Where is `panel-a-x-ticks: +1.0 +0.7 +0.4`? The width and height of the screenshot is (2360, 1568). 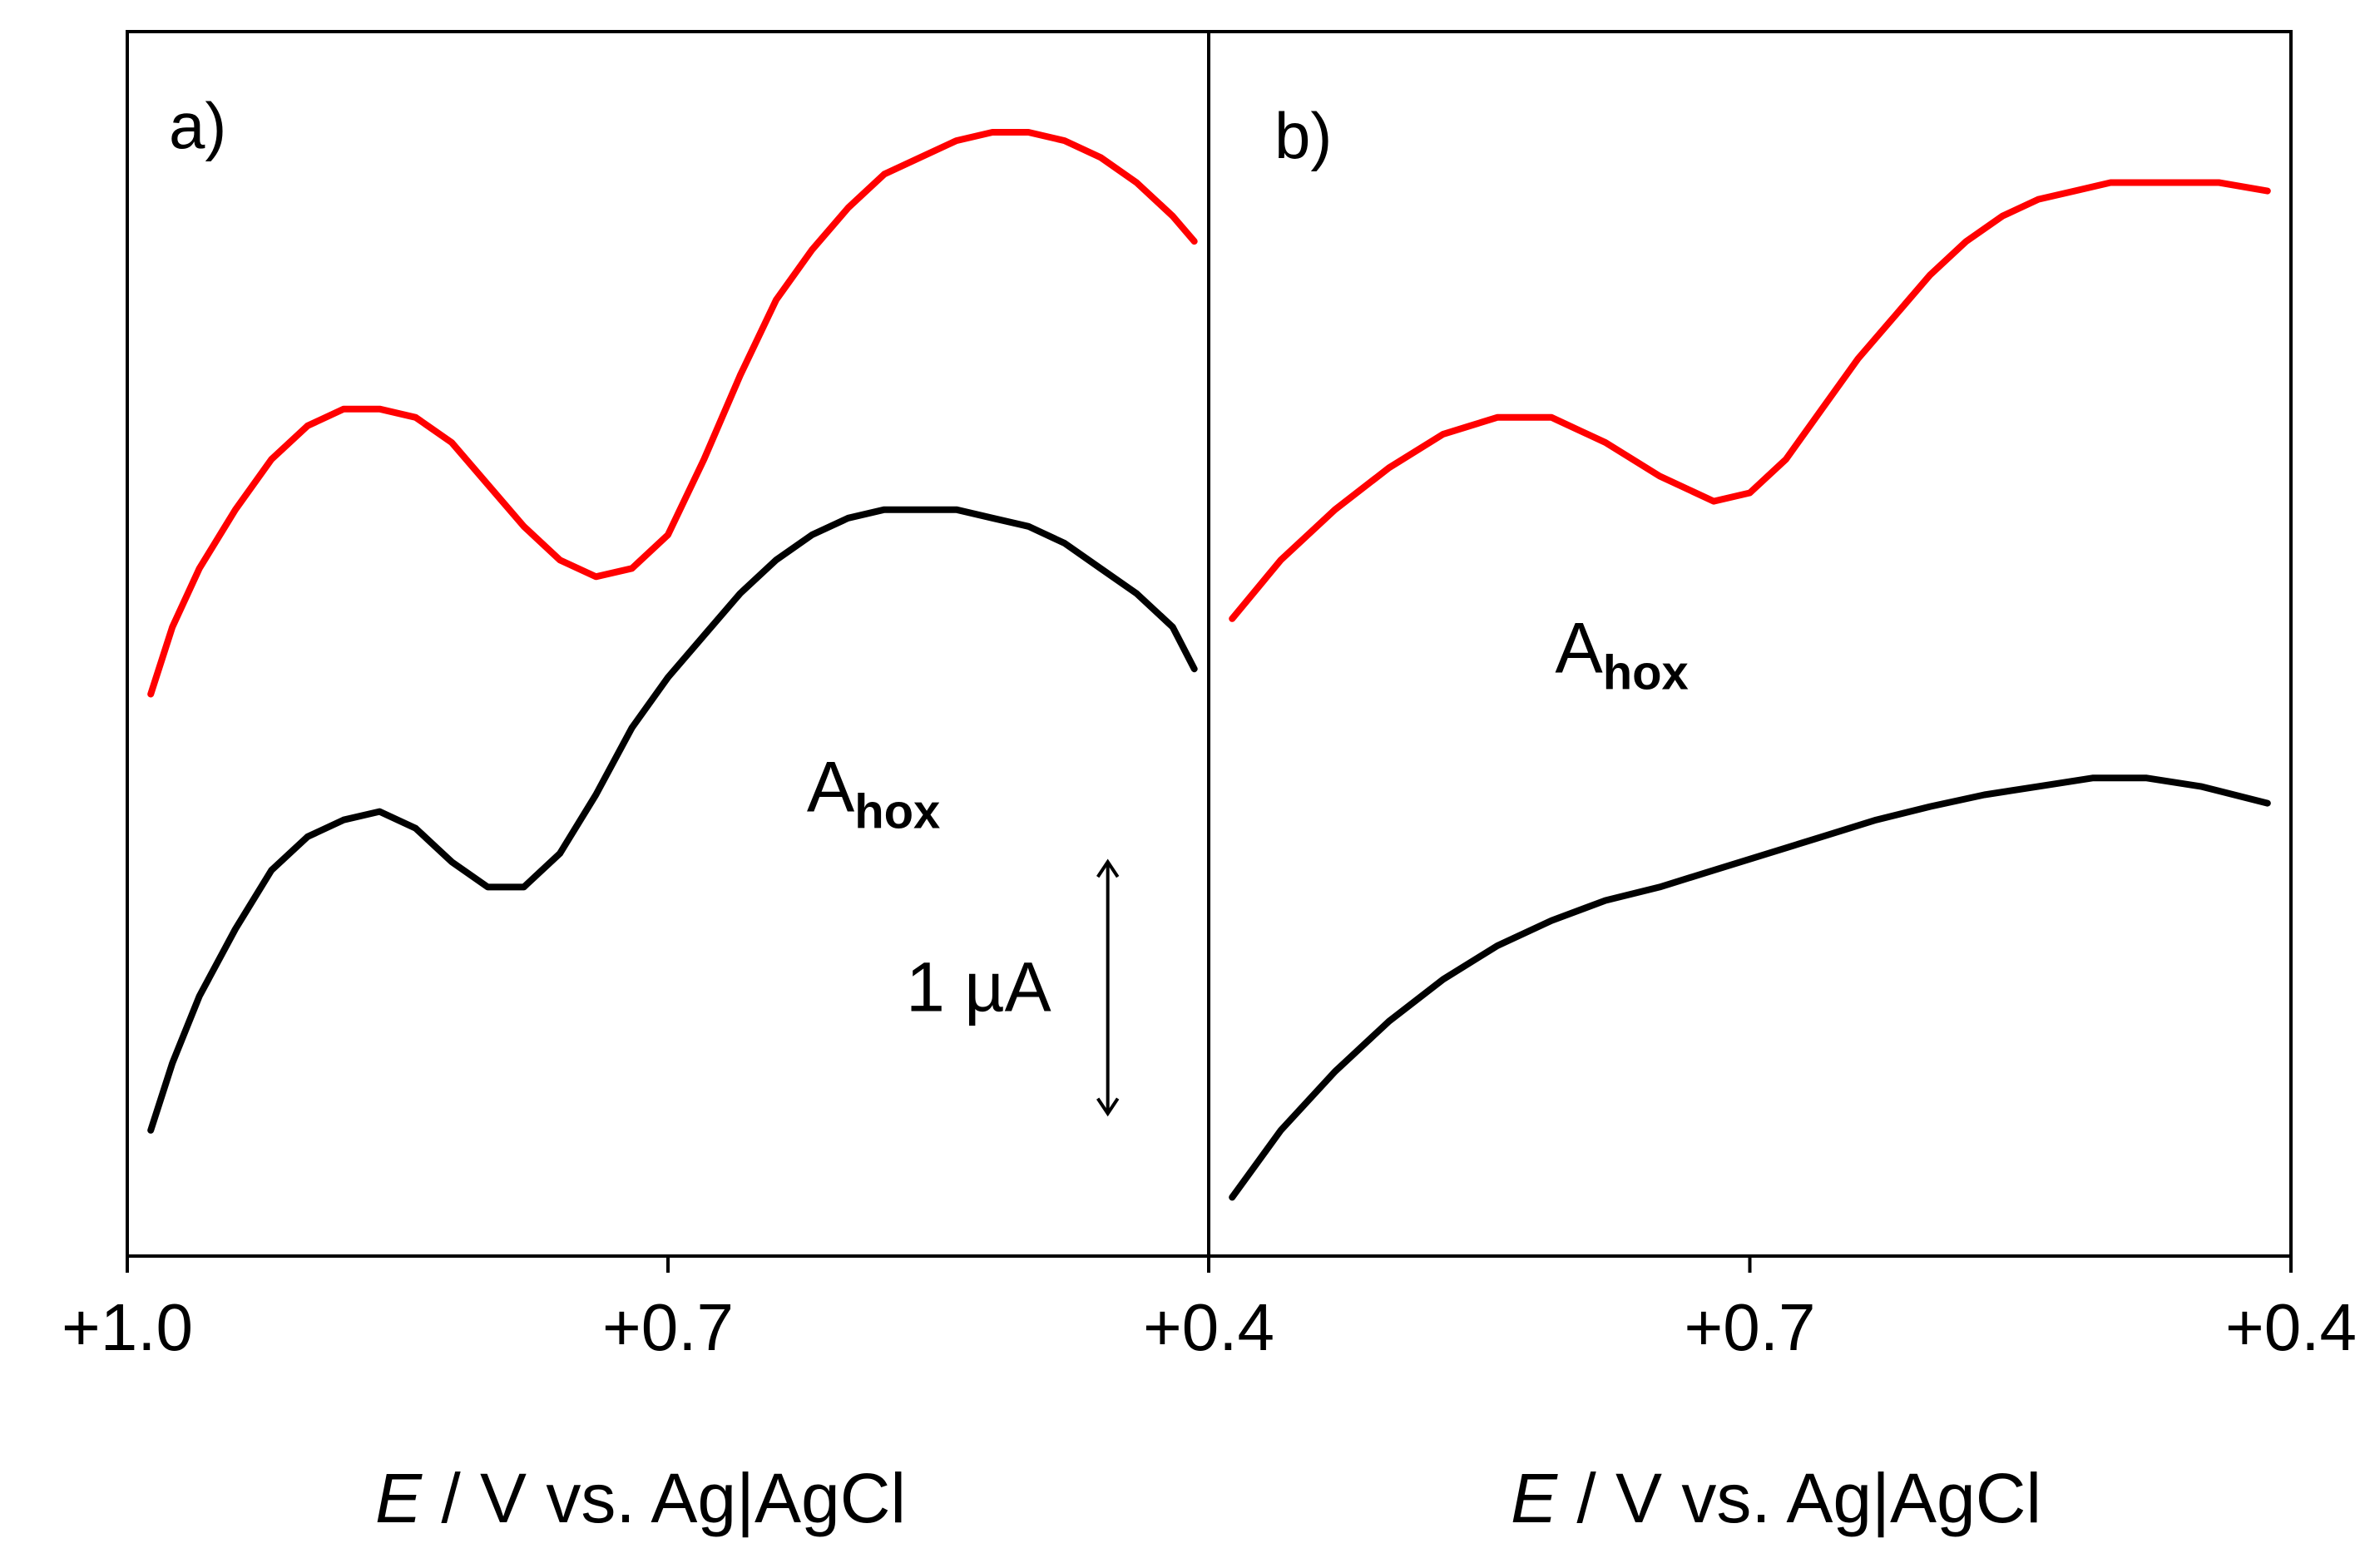
panel-a-x-ticks: +1.0 +0.7 +0.4 is located at coordinates (668, 1310).